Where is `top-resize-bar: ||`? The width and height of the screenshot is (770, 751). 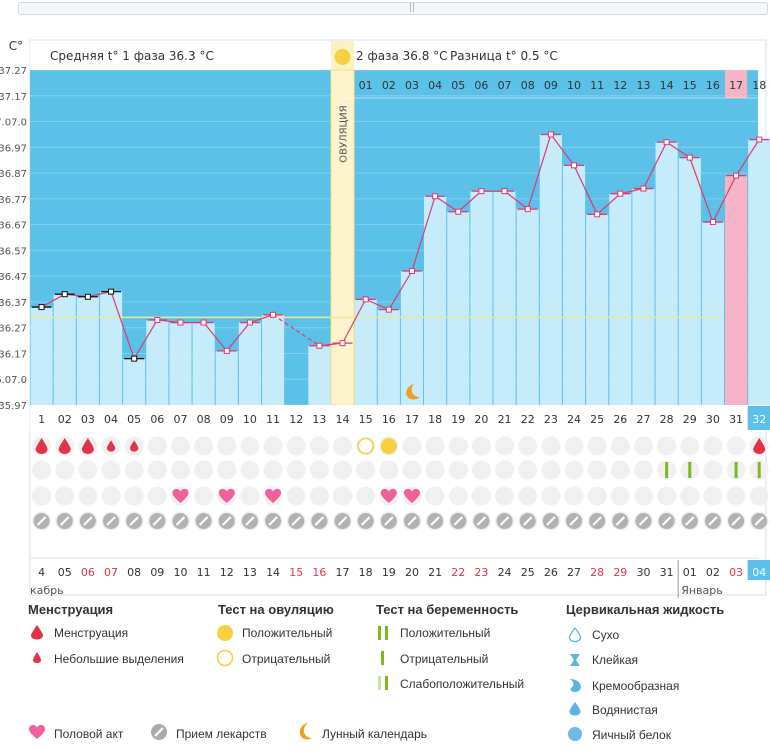
top-resize-bar: || is located at coordinates (393, 8).